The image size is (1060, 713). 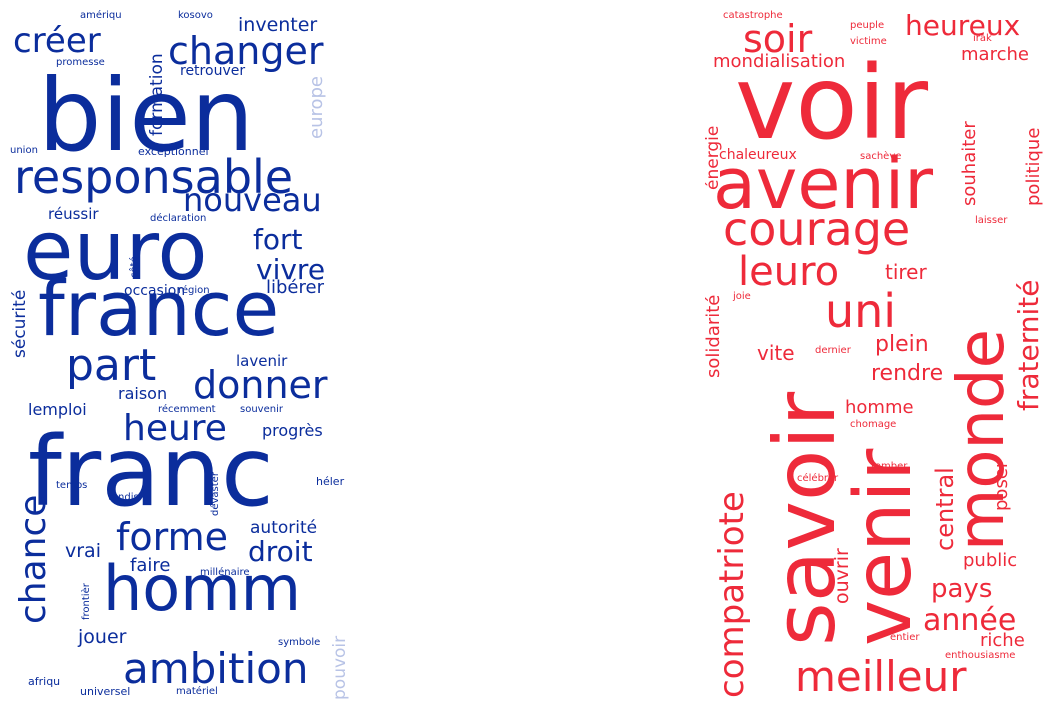 I want to click on word: matériel, so click(x=197, y=691).